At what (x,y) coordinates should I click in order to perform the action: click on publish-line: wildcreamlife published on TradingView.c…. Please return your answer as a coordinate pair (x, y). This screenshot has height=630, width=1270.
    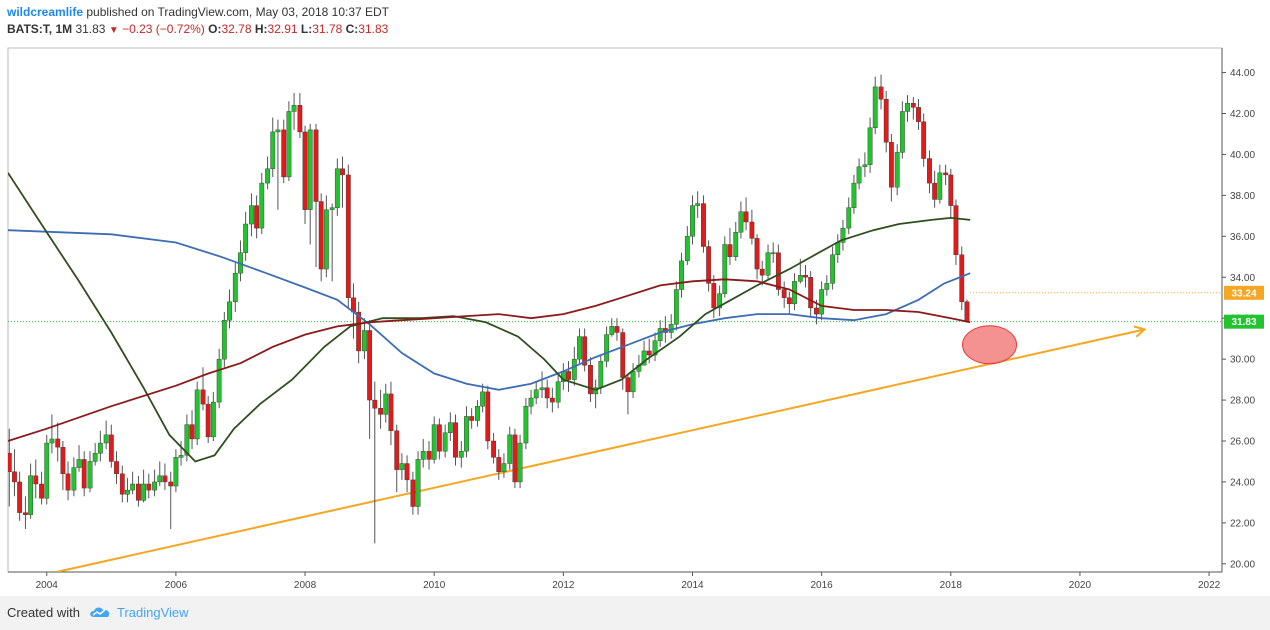
    Looking at the image, I should click on (198, 12).